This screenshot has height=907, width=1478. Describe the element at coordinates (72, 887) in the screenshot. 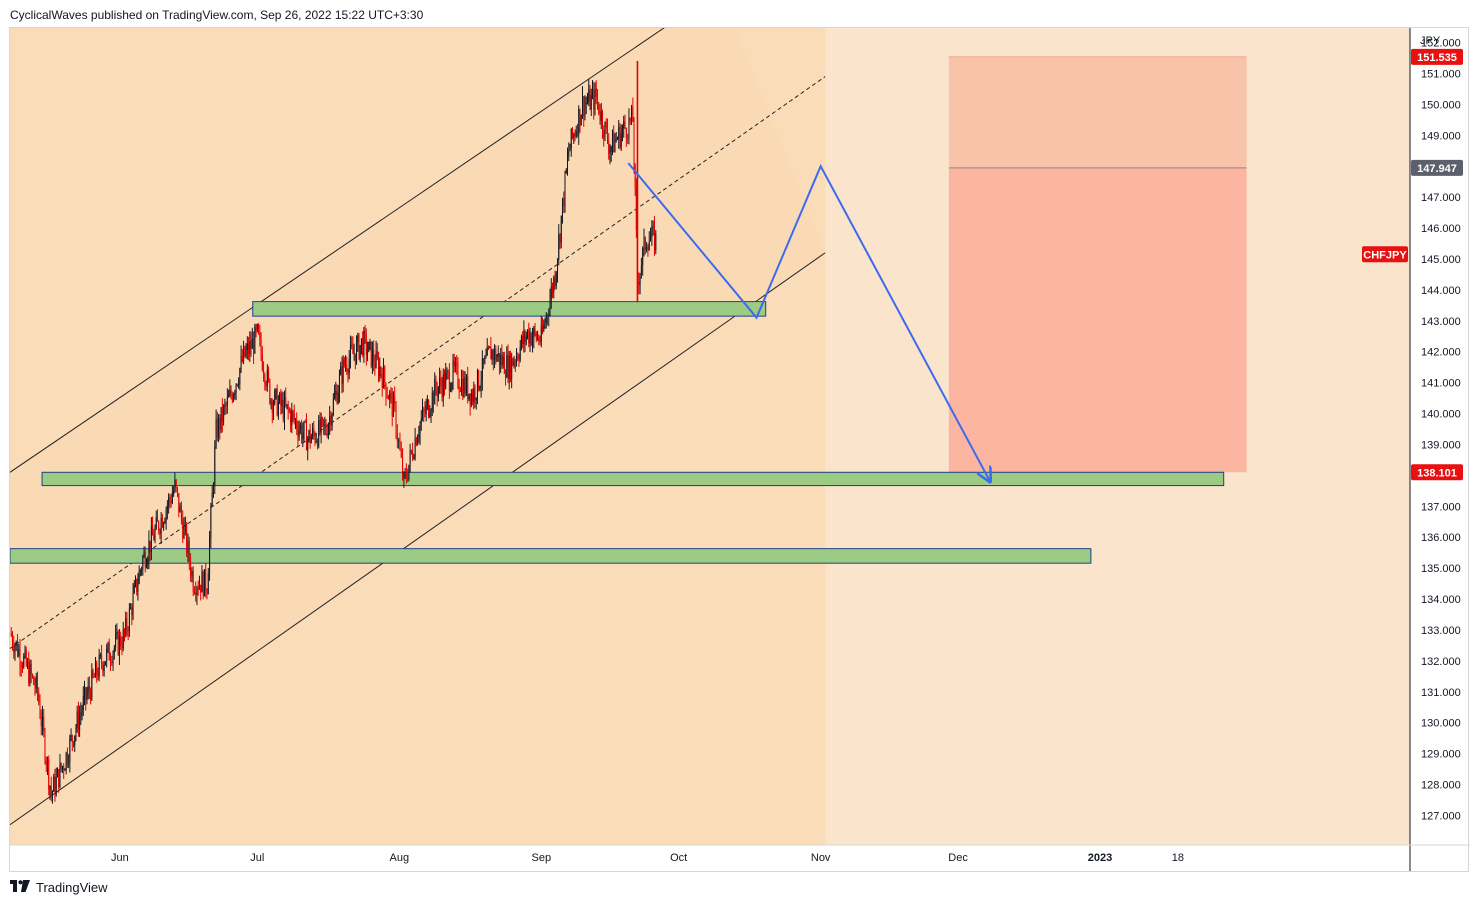

I see `footer-brand-text: TradingView` at that location.